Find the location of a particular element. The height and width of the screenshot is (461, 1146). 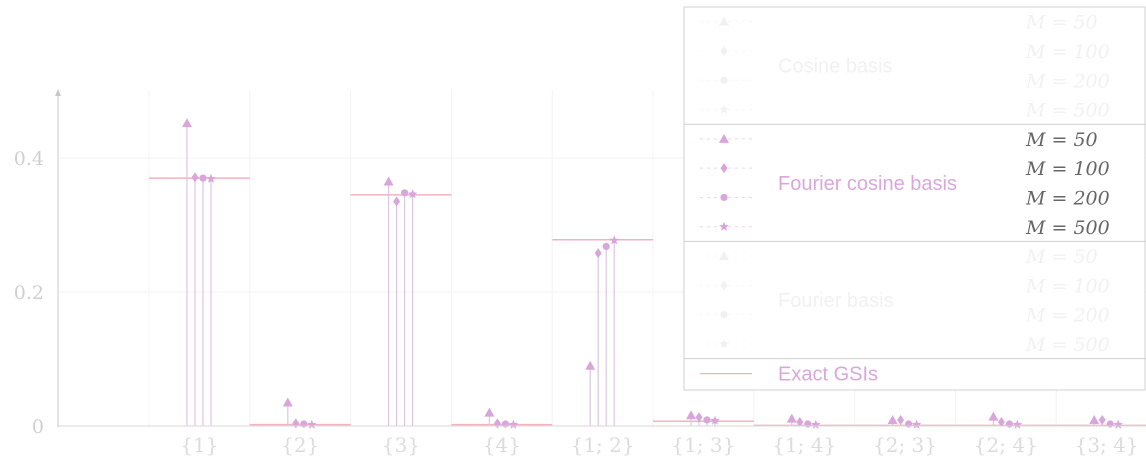

x-category-label: {1; 2} is located at coordinates (603, 445).